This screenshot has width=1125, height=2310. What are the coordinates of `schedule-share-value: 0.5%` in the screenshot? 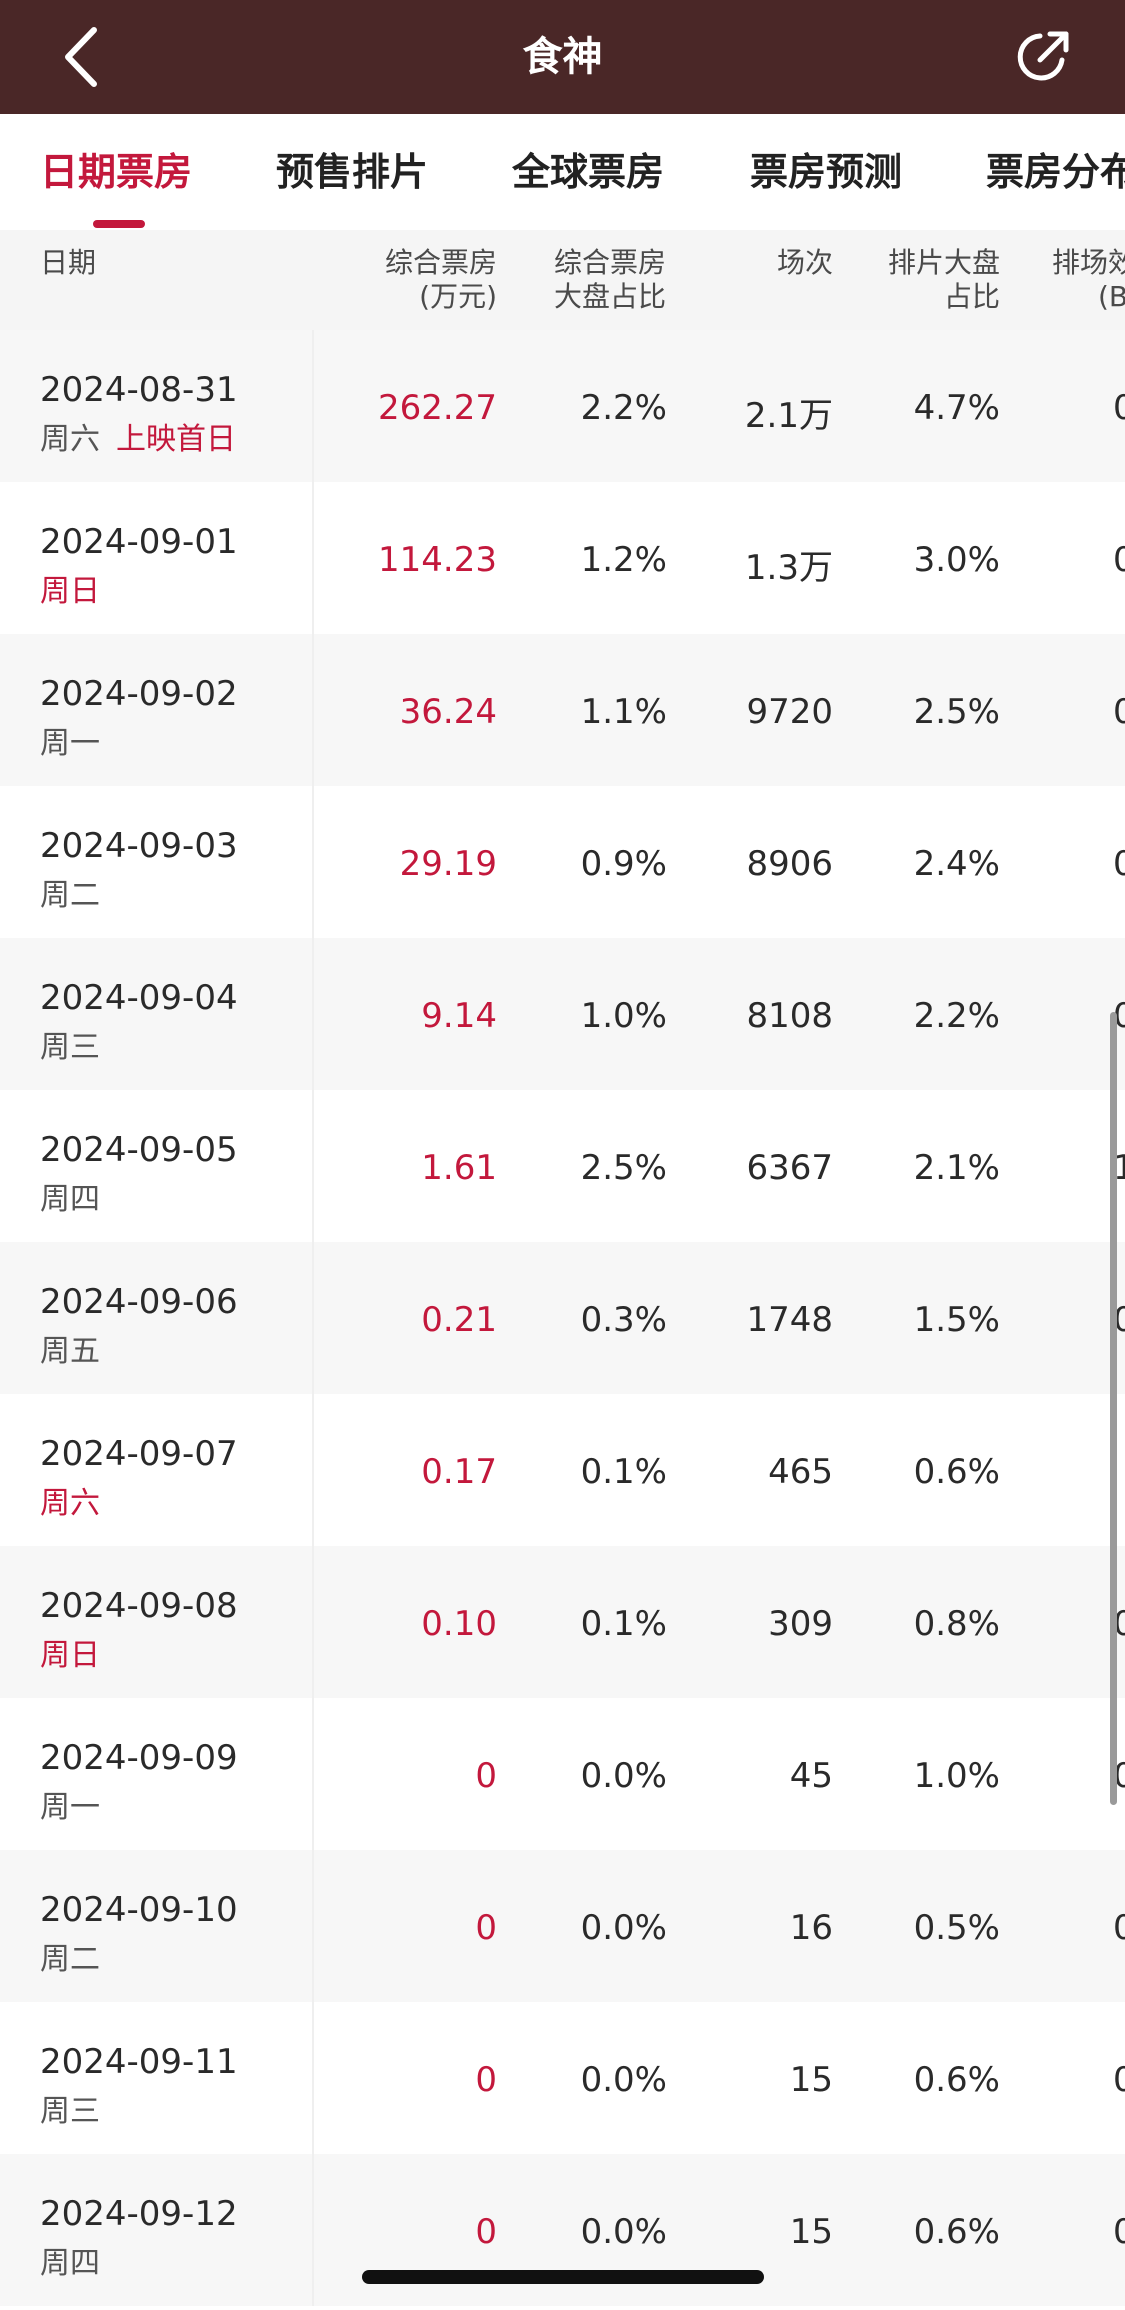 It's located at (956, 1928).